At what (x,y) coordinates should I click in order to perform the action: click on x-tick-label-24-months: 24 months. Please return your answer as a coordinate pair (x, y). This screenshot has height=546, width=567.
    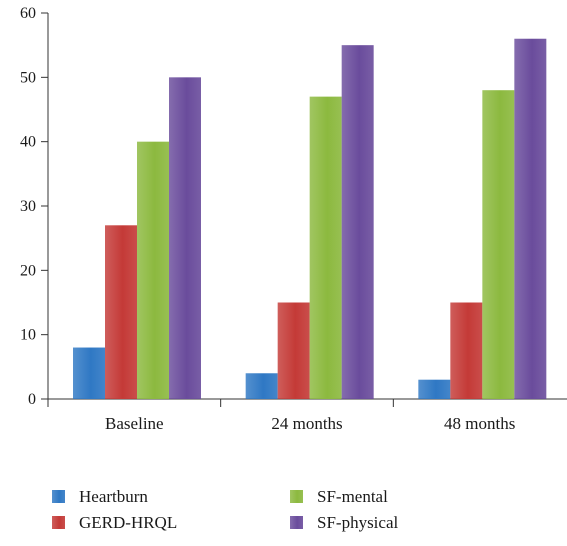
    Looking at the image, I should click on (306, 423).